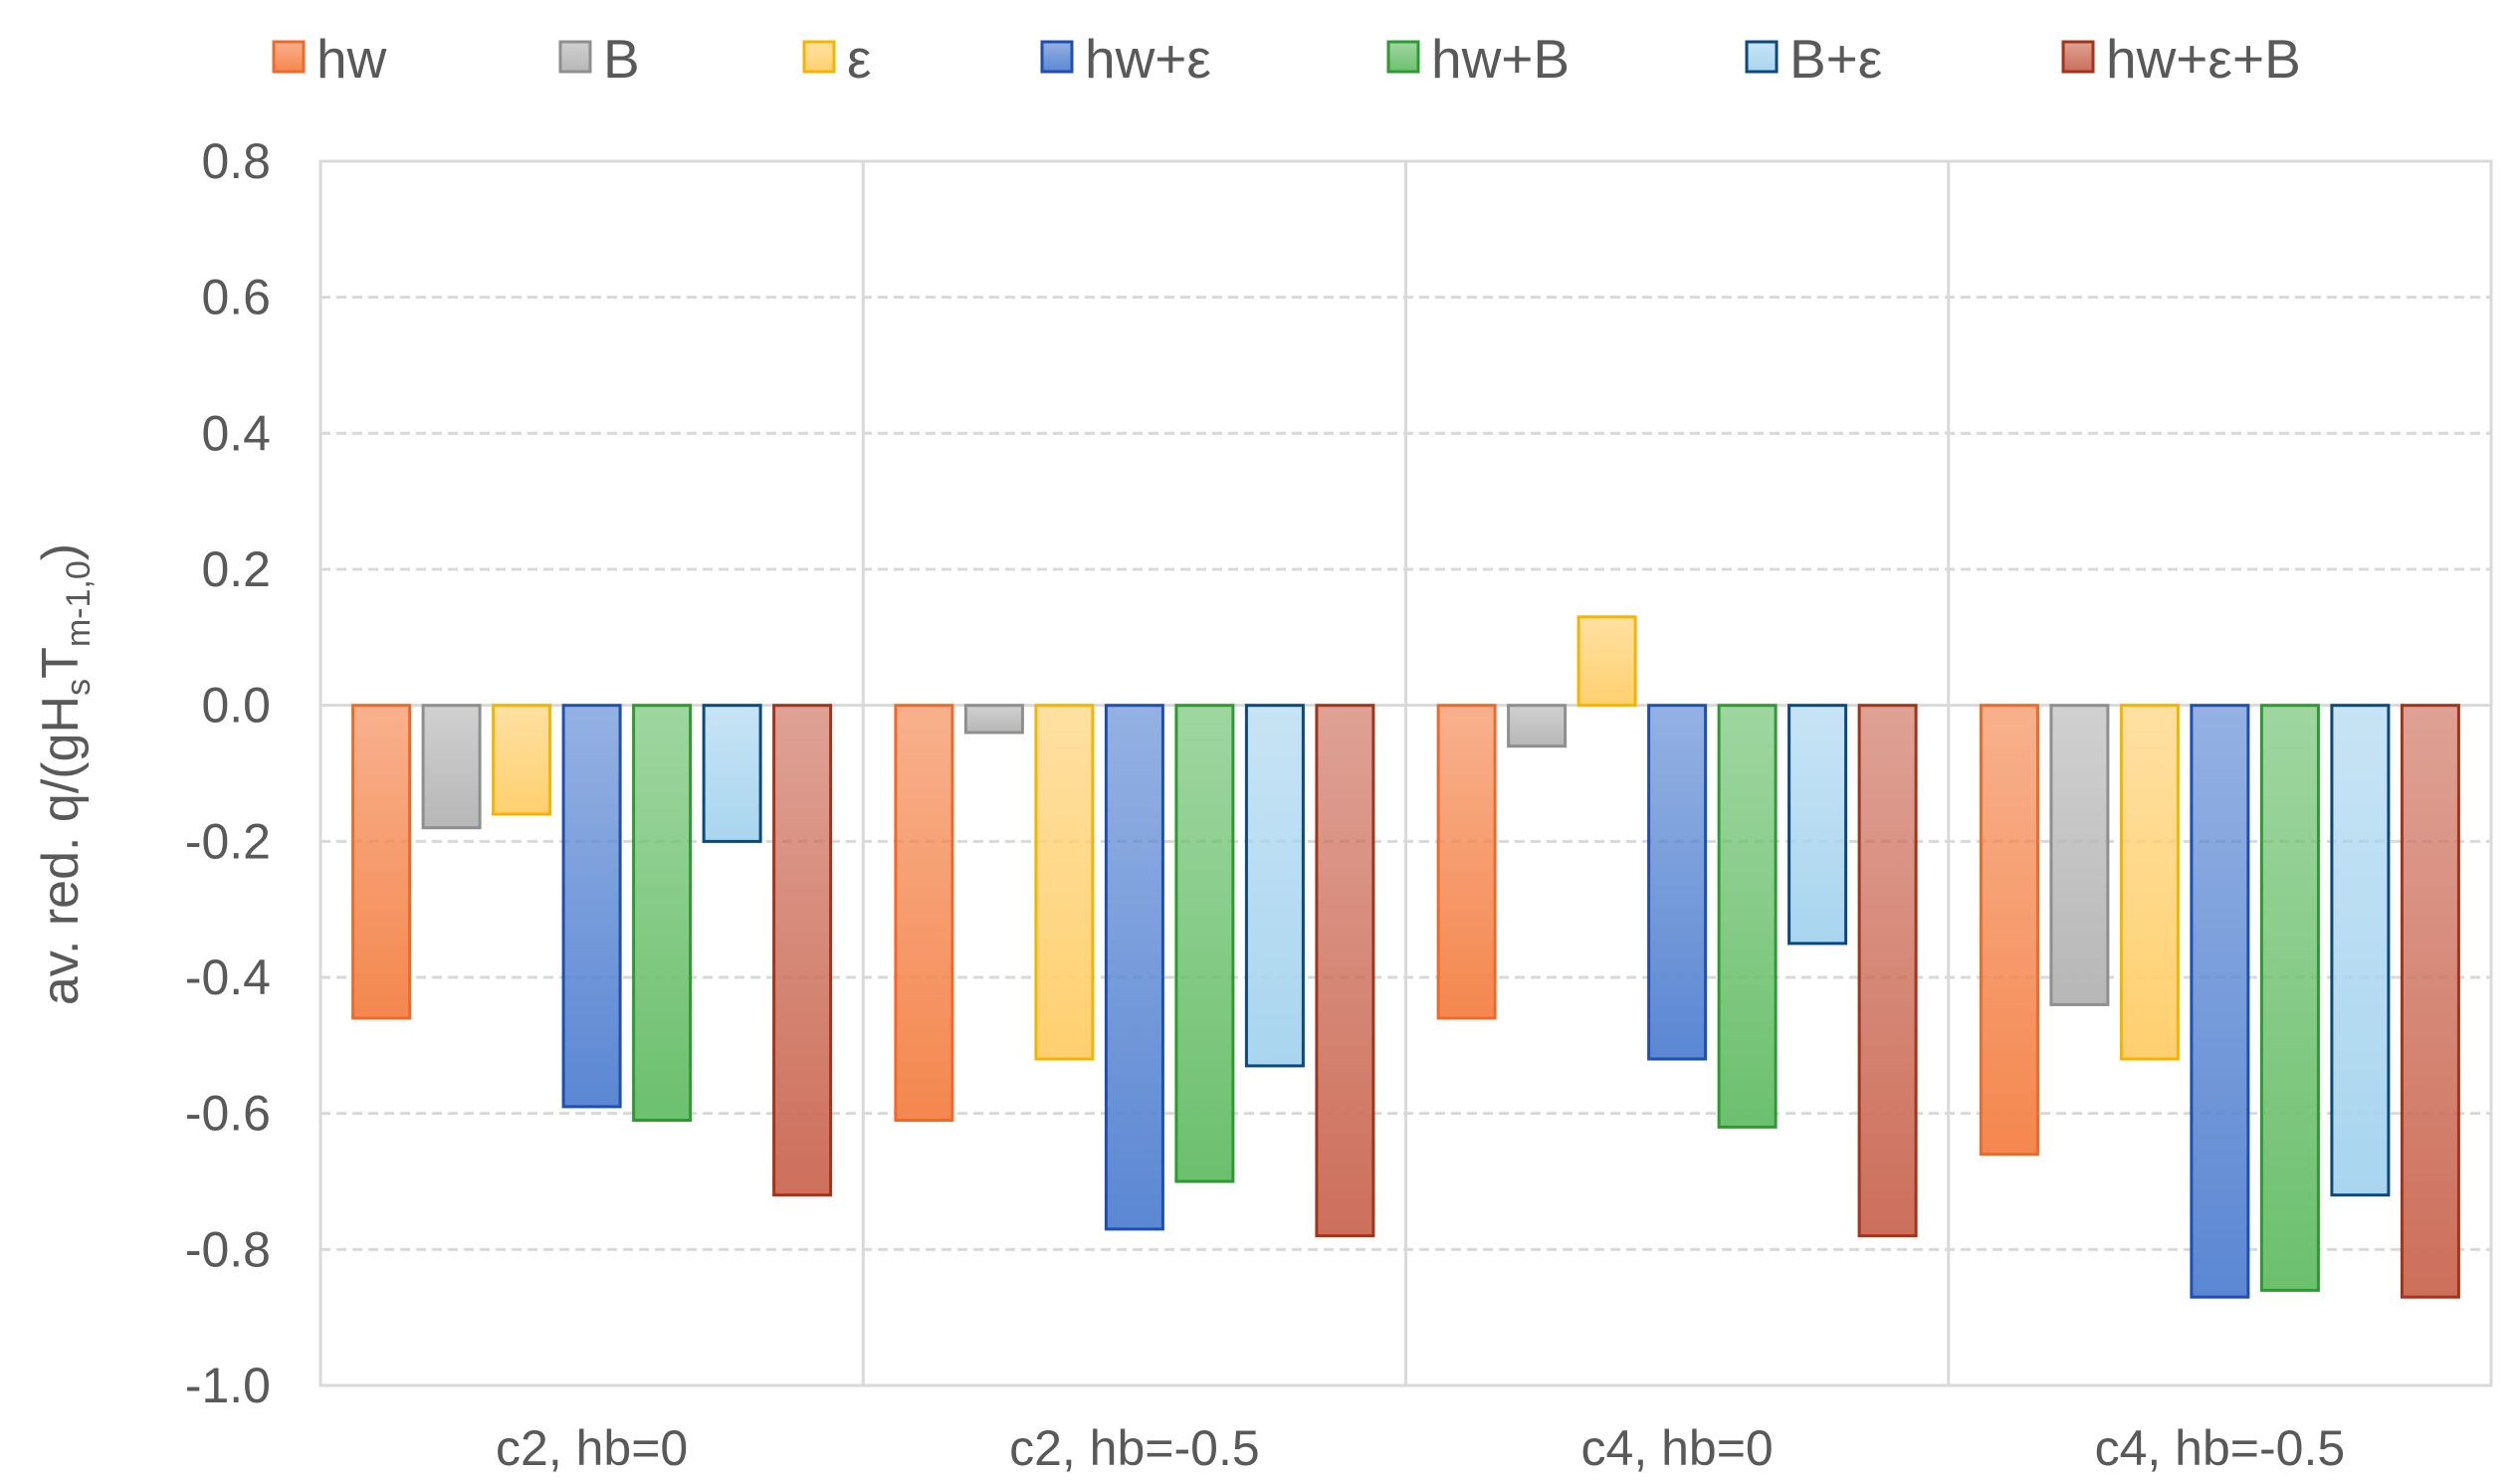 Image resolution: width=2520 pixels, height=1482 pixels. I want to click on bar-b--3, so click(1817, 825).